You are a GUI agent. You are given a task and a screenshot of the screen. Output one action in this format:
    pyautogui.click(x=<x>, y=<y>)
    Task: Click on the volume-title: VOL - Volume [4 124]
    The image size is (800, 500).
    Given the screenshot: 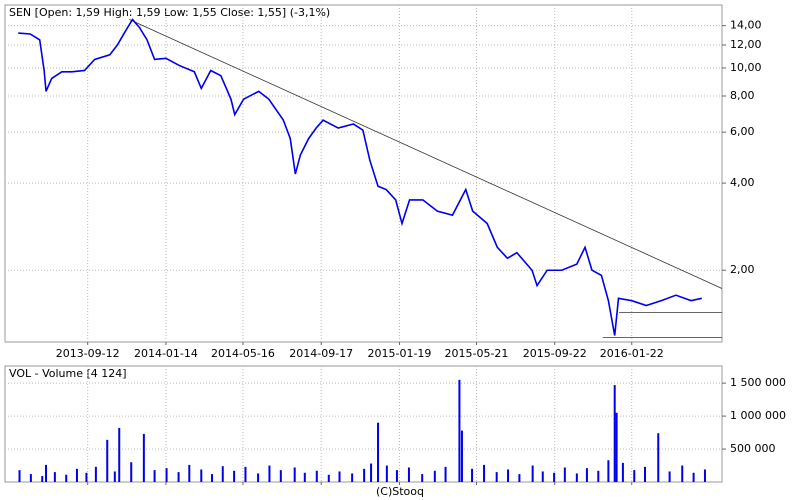 What is the action you would take?
    pyautogui.click(x=68, y=373)
    